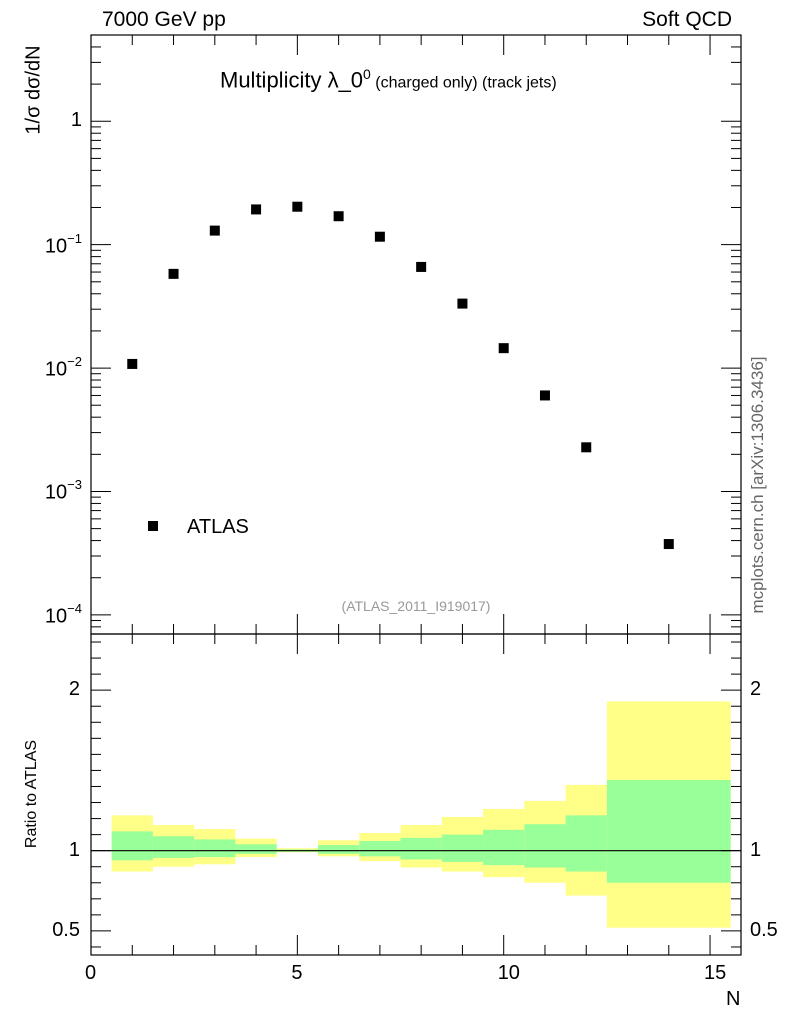  Describe the element at coordinates (74, 485) in the screenshot. I see `y-tick-exp-3: −3` at that location.